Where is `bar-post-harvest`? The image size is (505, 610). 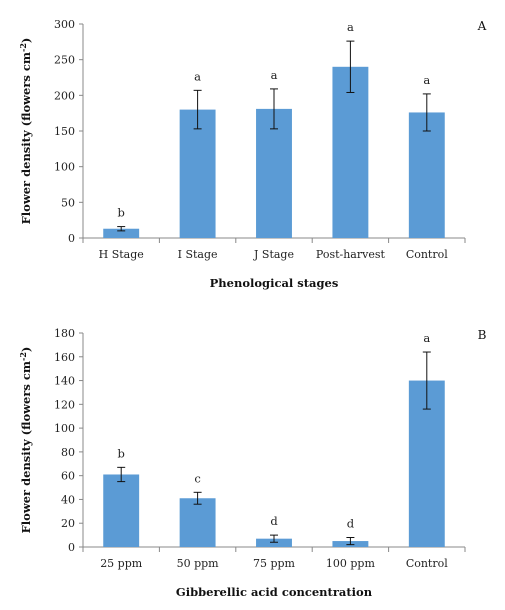
bar-post-harvest is located at coordinates (350, 152).